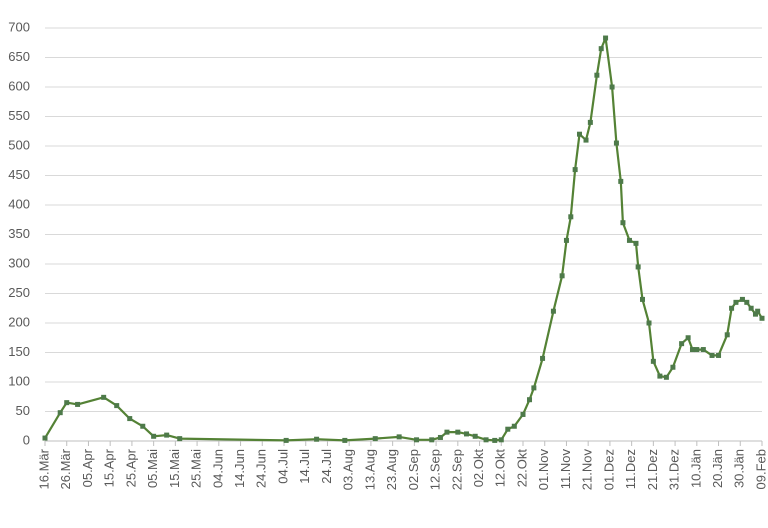 The width and height of the screenshot is (768, 528). I want to click on x-tick-label: 21.Dez, so click(652, 469).